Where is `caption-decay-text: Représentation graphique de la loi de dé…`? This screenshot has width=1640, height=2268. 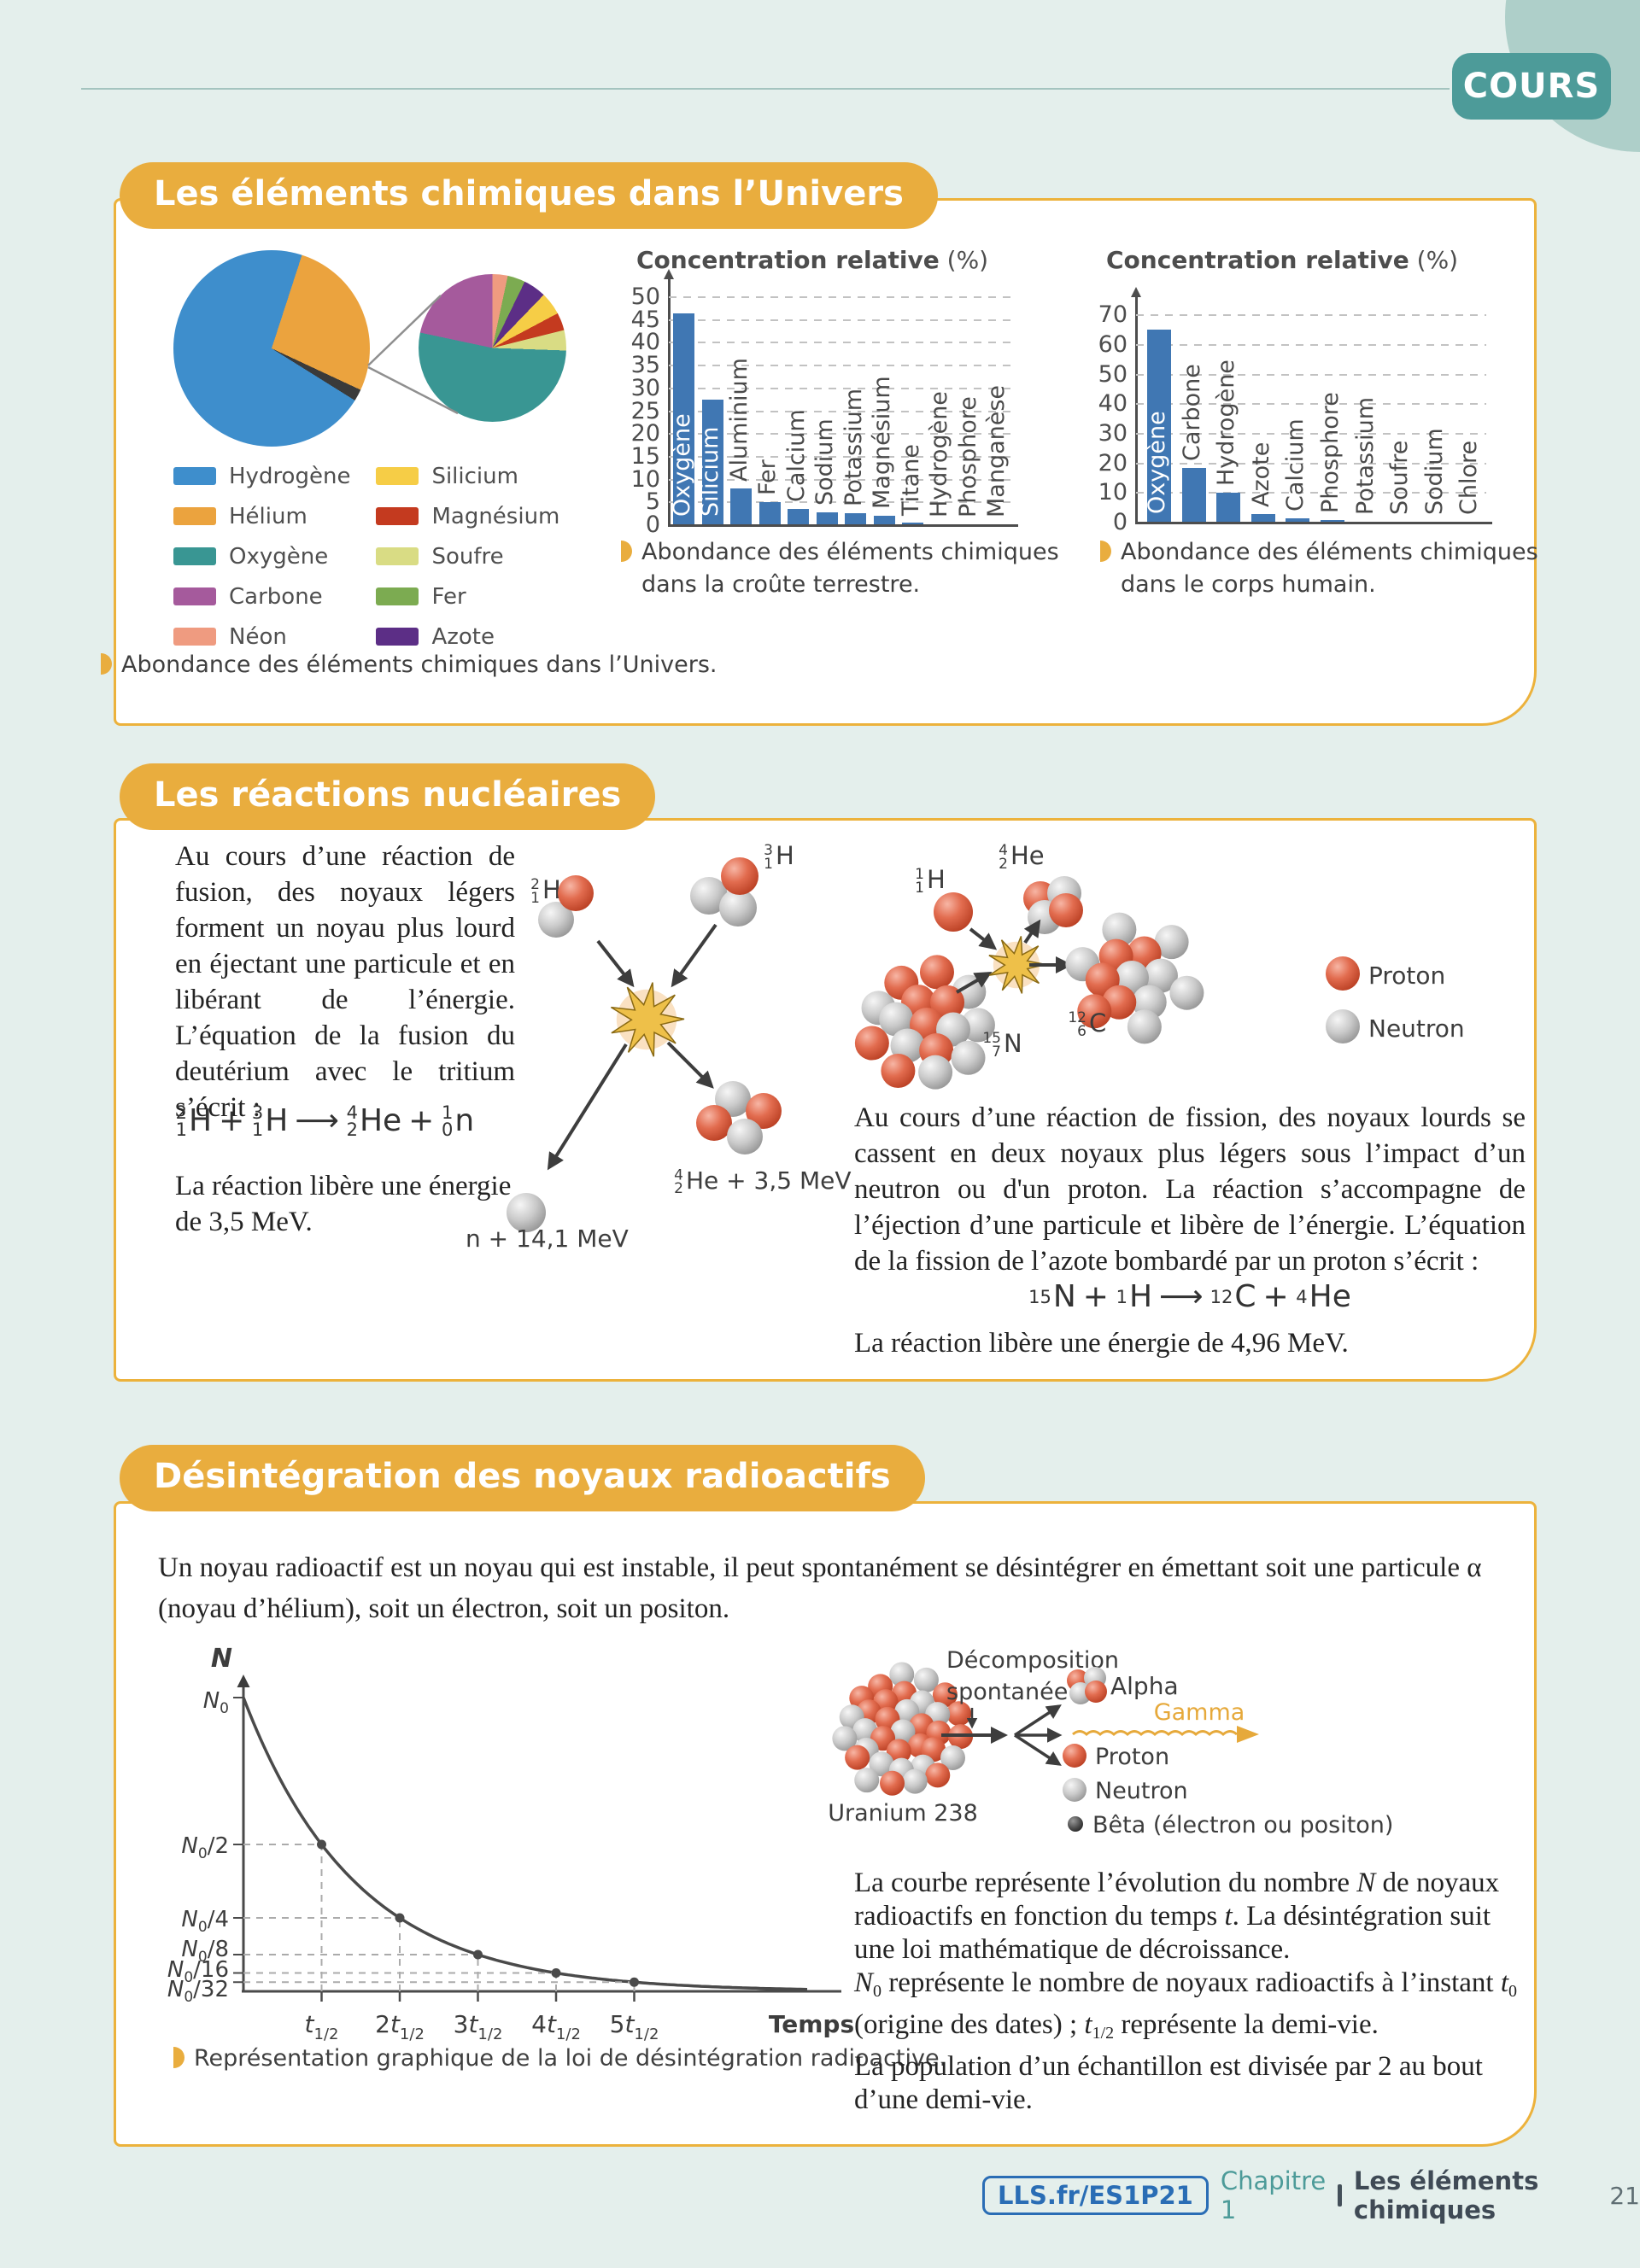
caption-decay-text: Représentation graphique de la loi de dé… is located at coordinates (570, 2058).